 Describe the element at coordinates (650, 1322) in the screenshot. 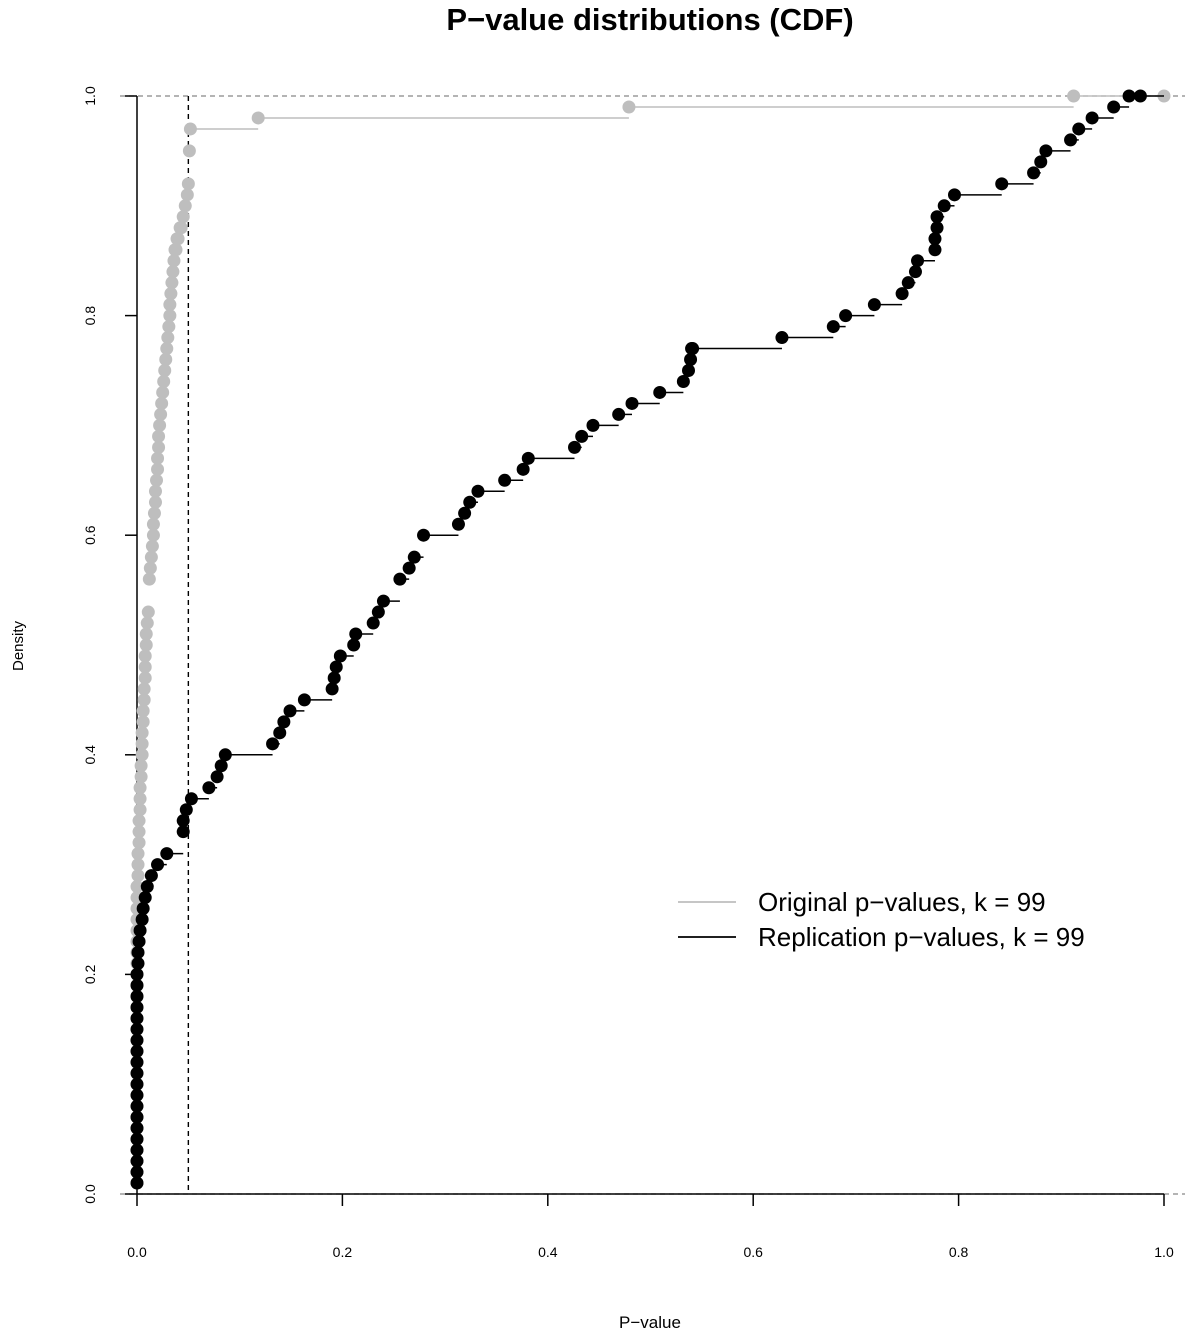

I see `x-axis-label: P−value` at that location.